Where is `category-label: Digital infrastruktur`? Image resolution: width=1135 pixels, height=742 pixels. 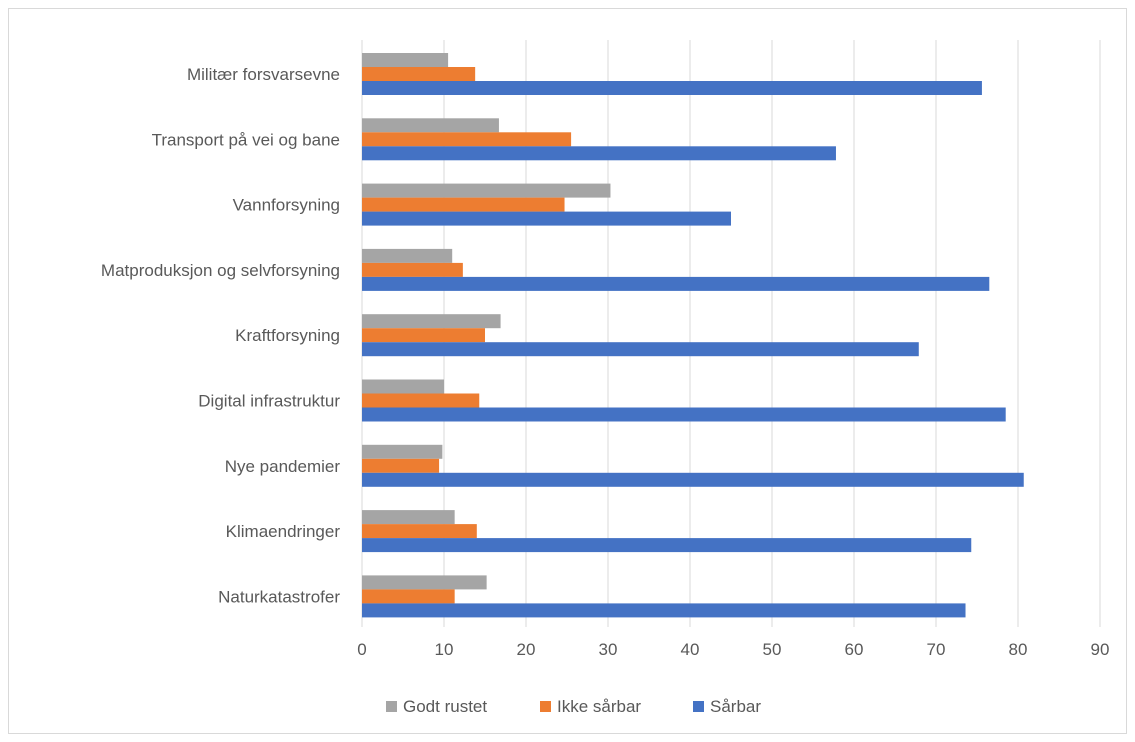 category-label: Digital infrastruktur is located at coordinates (269, 401).